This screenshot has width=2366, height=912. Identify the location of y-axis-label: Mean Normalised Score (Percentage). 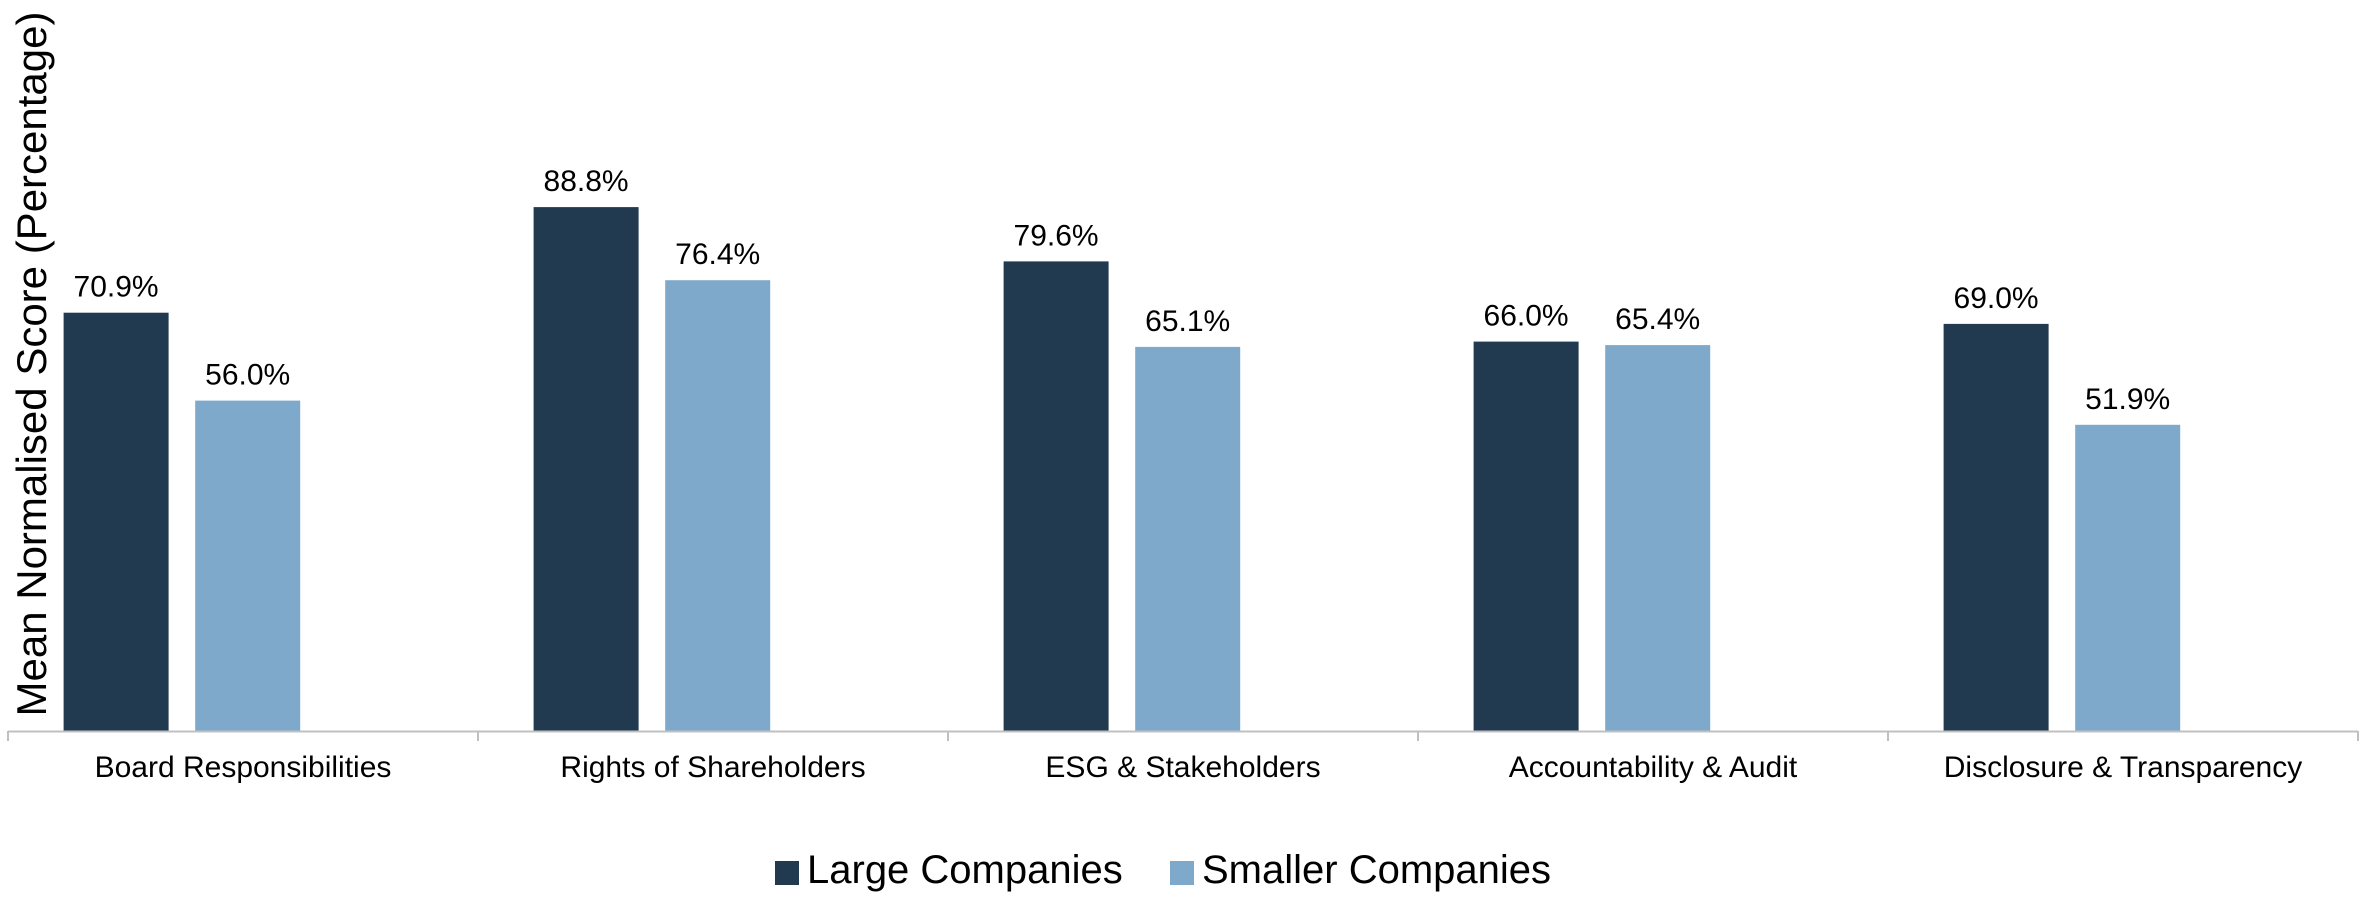
(31, 364).